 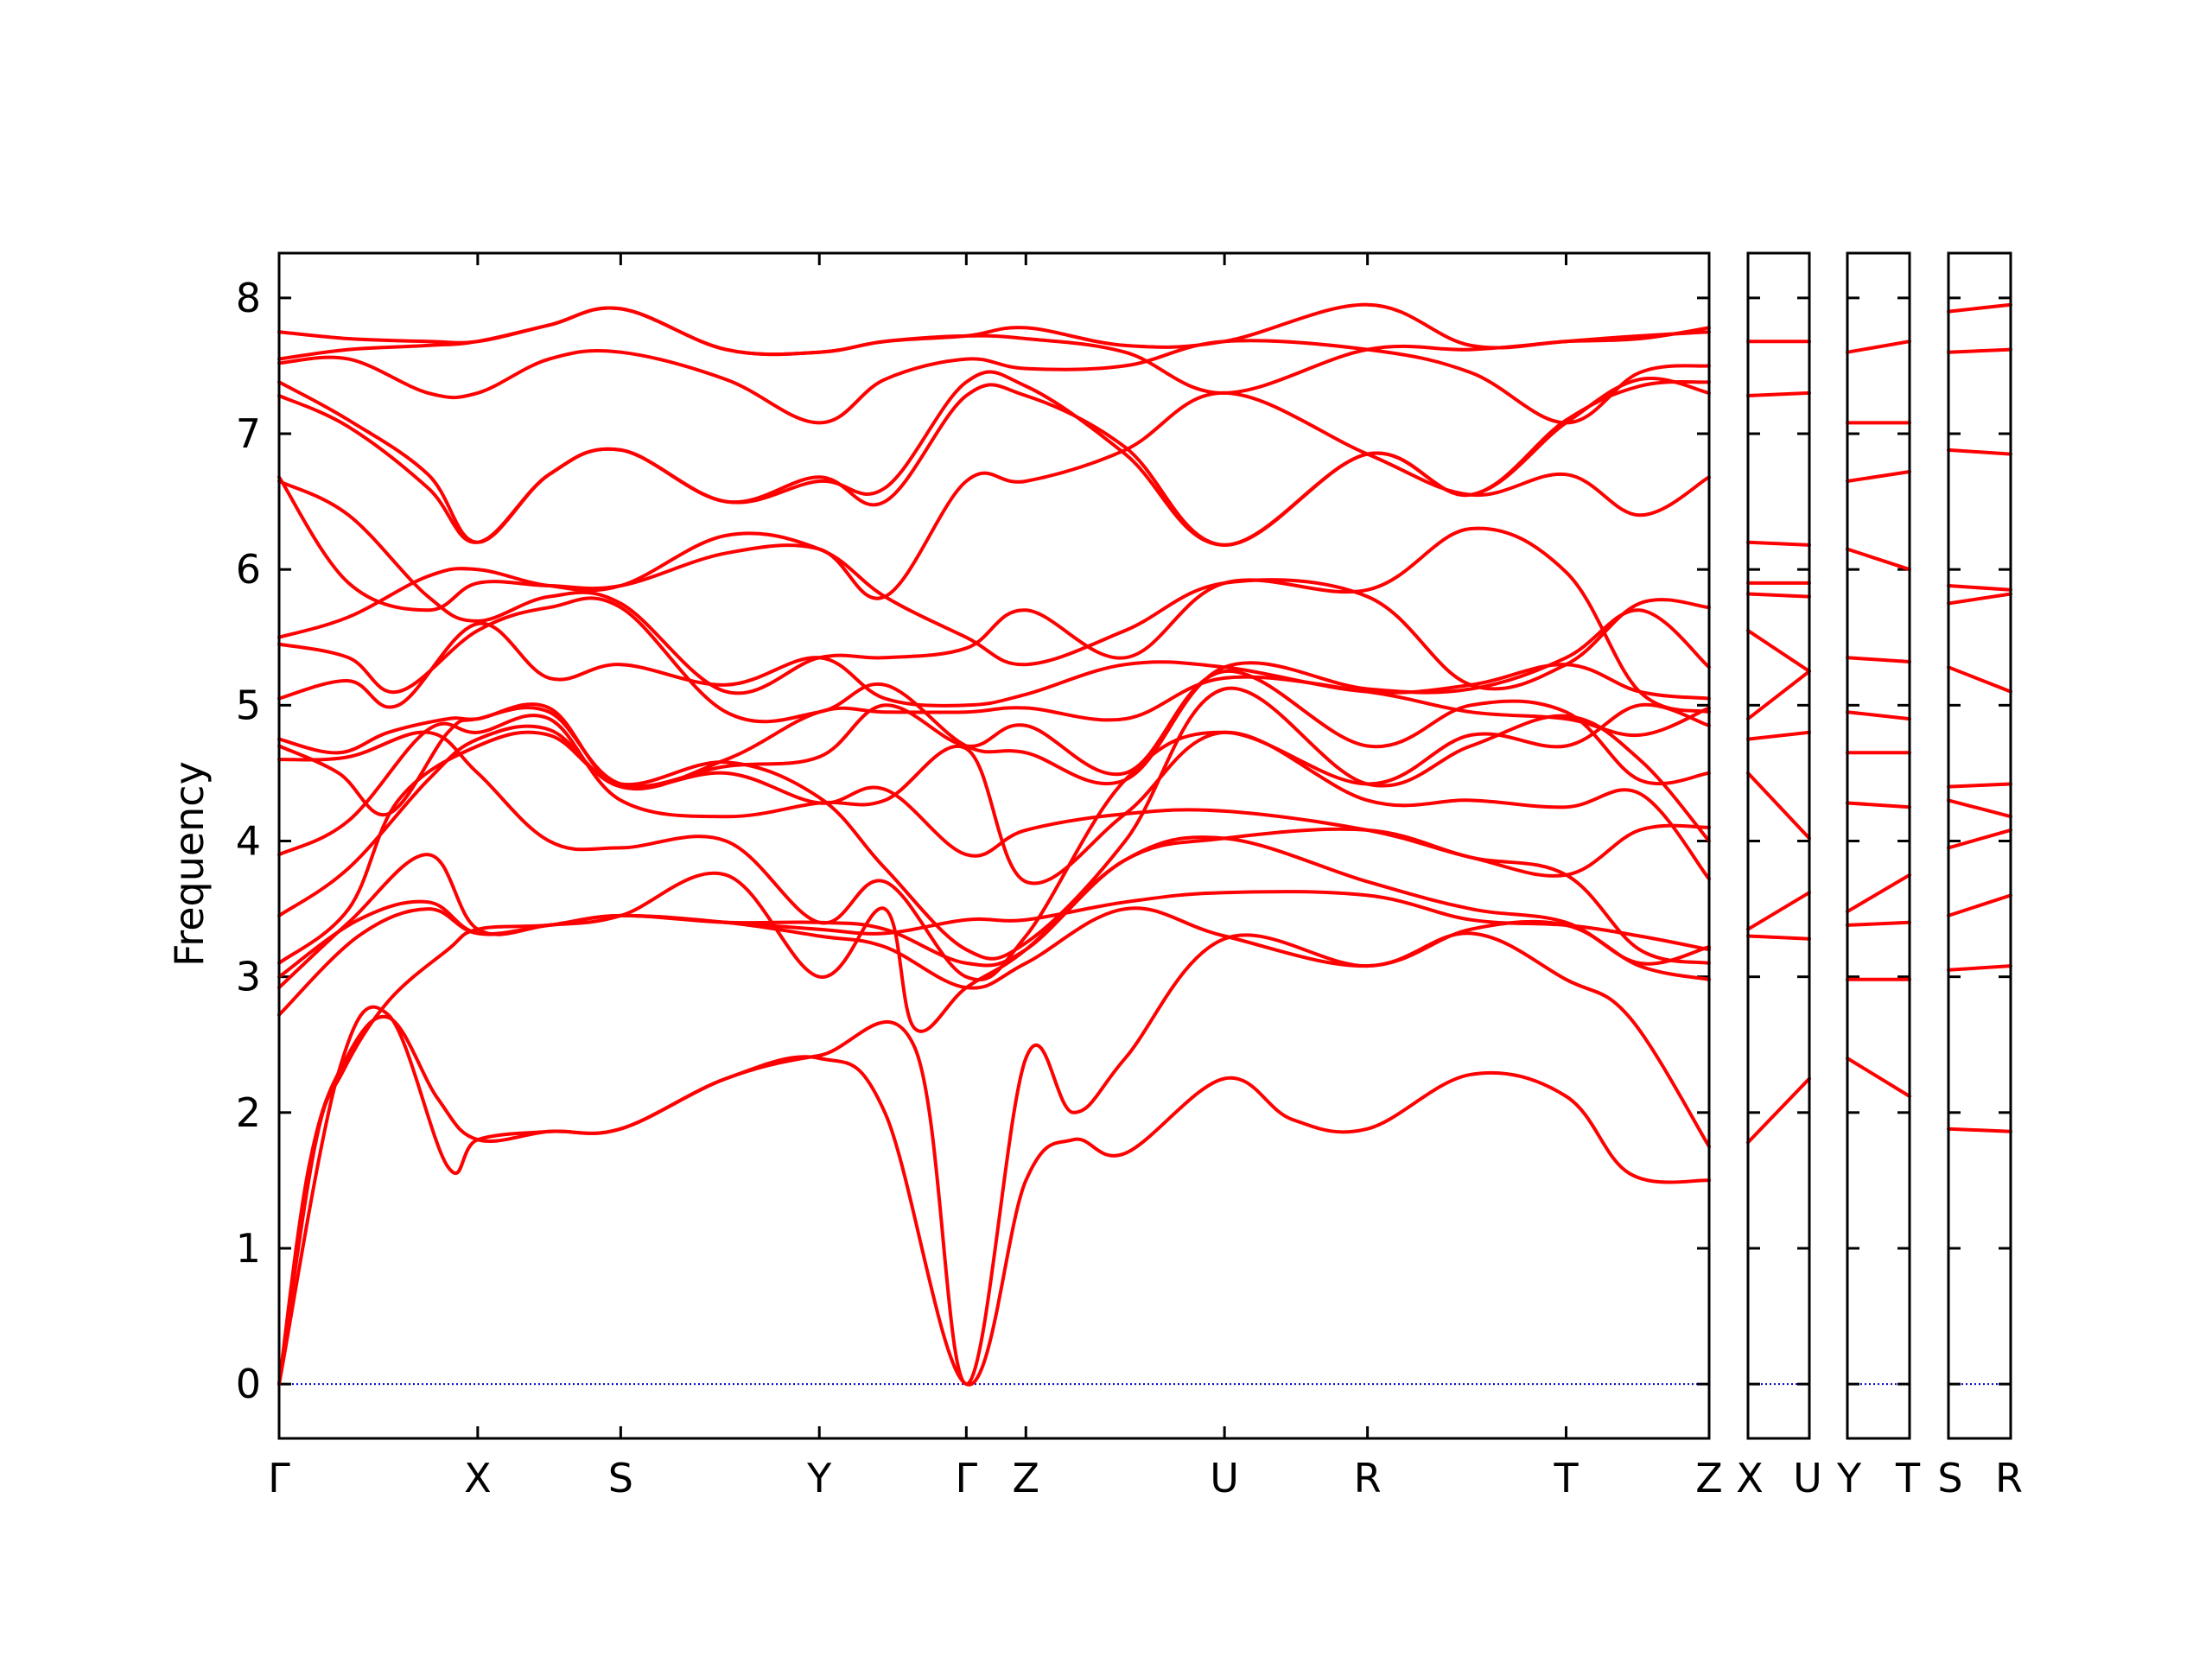 What do you see at coordinates (1778, 846) in the screenshot?
I see `panel-frame-X-U` at bounding box center [1778, 846].